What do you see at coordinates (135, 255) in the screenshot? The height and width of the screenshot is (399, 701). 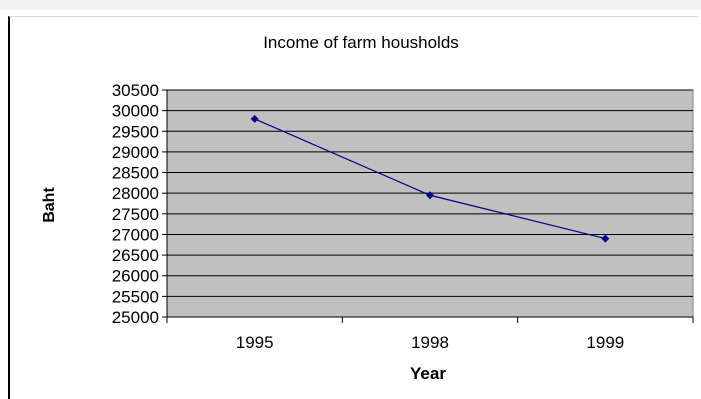 I see `y-tick-label: 26500` at bounding box center [135, 255].